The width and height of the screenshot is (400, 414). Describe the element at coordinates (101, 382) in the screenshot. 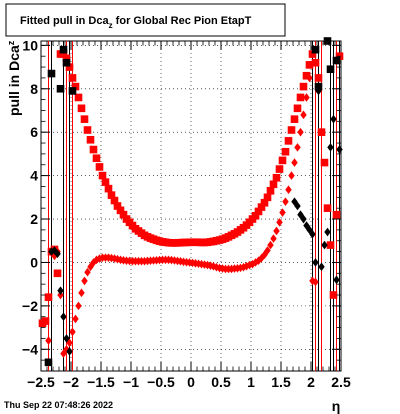

I see `x-tick-label: −1.5` at that location.